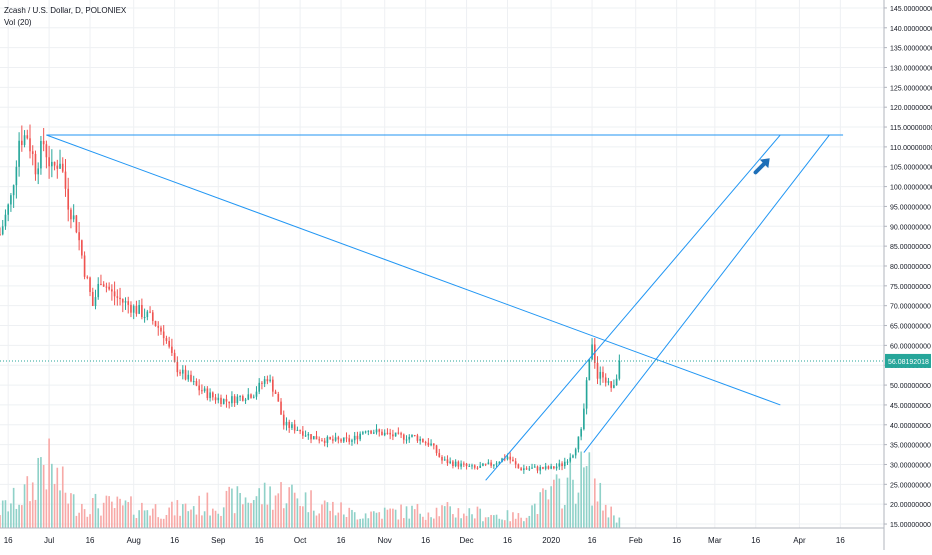  I want to click on arrow-shaft, so click(760, 167).